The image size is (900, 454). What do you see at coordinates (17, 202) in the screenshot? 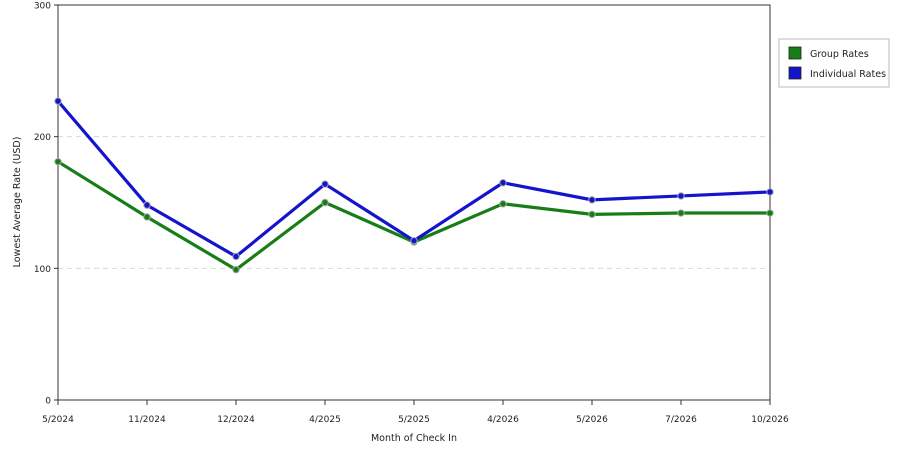
I see `y-axis-title: Lowest Average Rate (USD)` at bounding box center [17, 202].